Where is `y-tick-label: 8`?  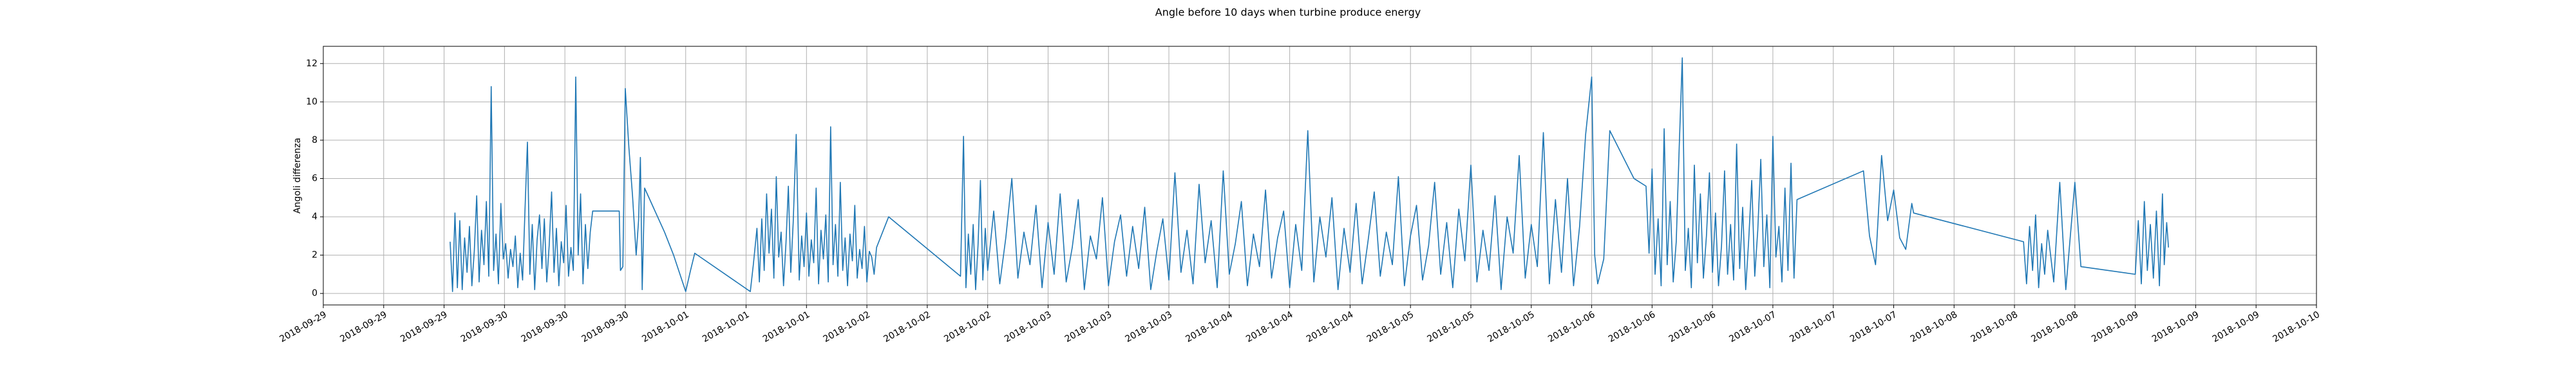
y-tick-label: 8 is located at coordinates (314, 140).